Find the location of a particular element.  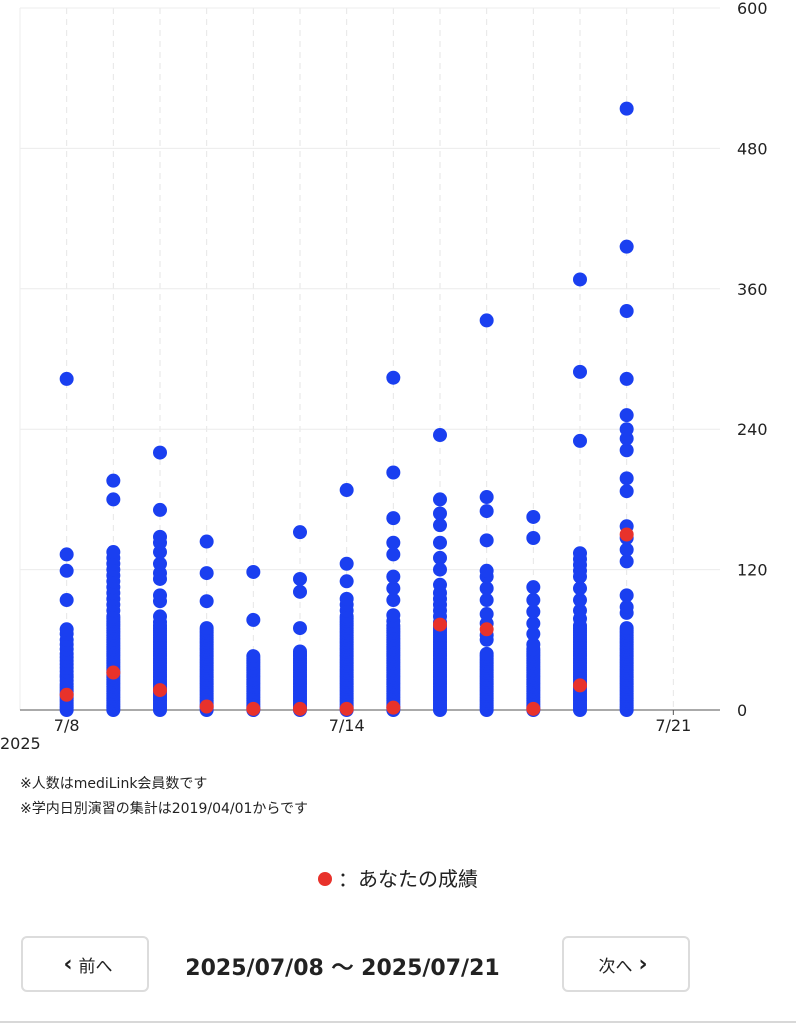

legend-label: ：あなたの成績 is located at coordinates (408, 879).